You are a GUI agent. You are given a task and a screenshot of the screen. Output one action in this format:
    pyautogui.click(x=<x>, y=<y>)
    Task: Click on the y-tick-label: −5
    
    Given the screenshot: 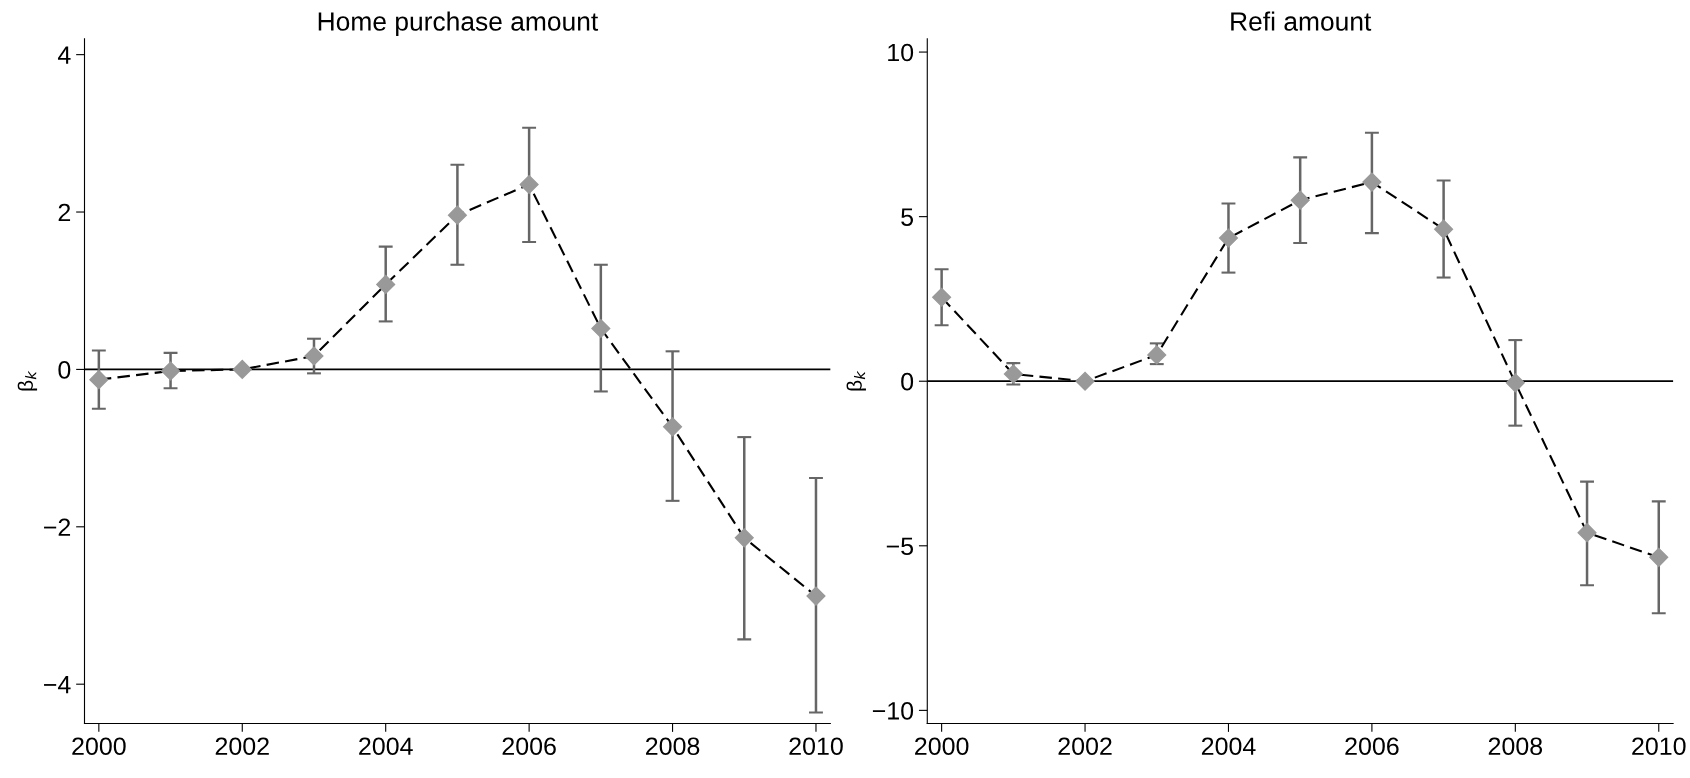 What is the action you would take?
    pyautogui.click(x=900, y=546)
    